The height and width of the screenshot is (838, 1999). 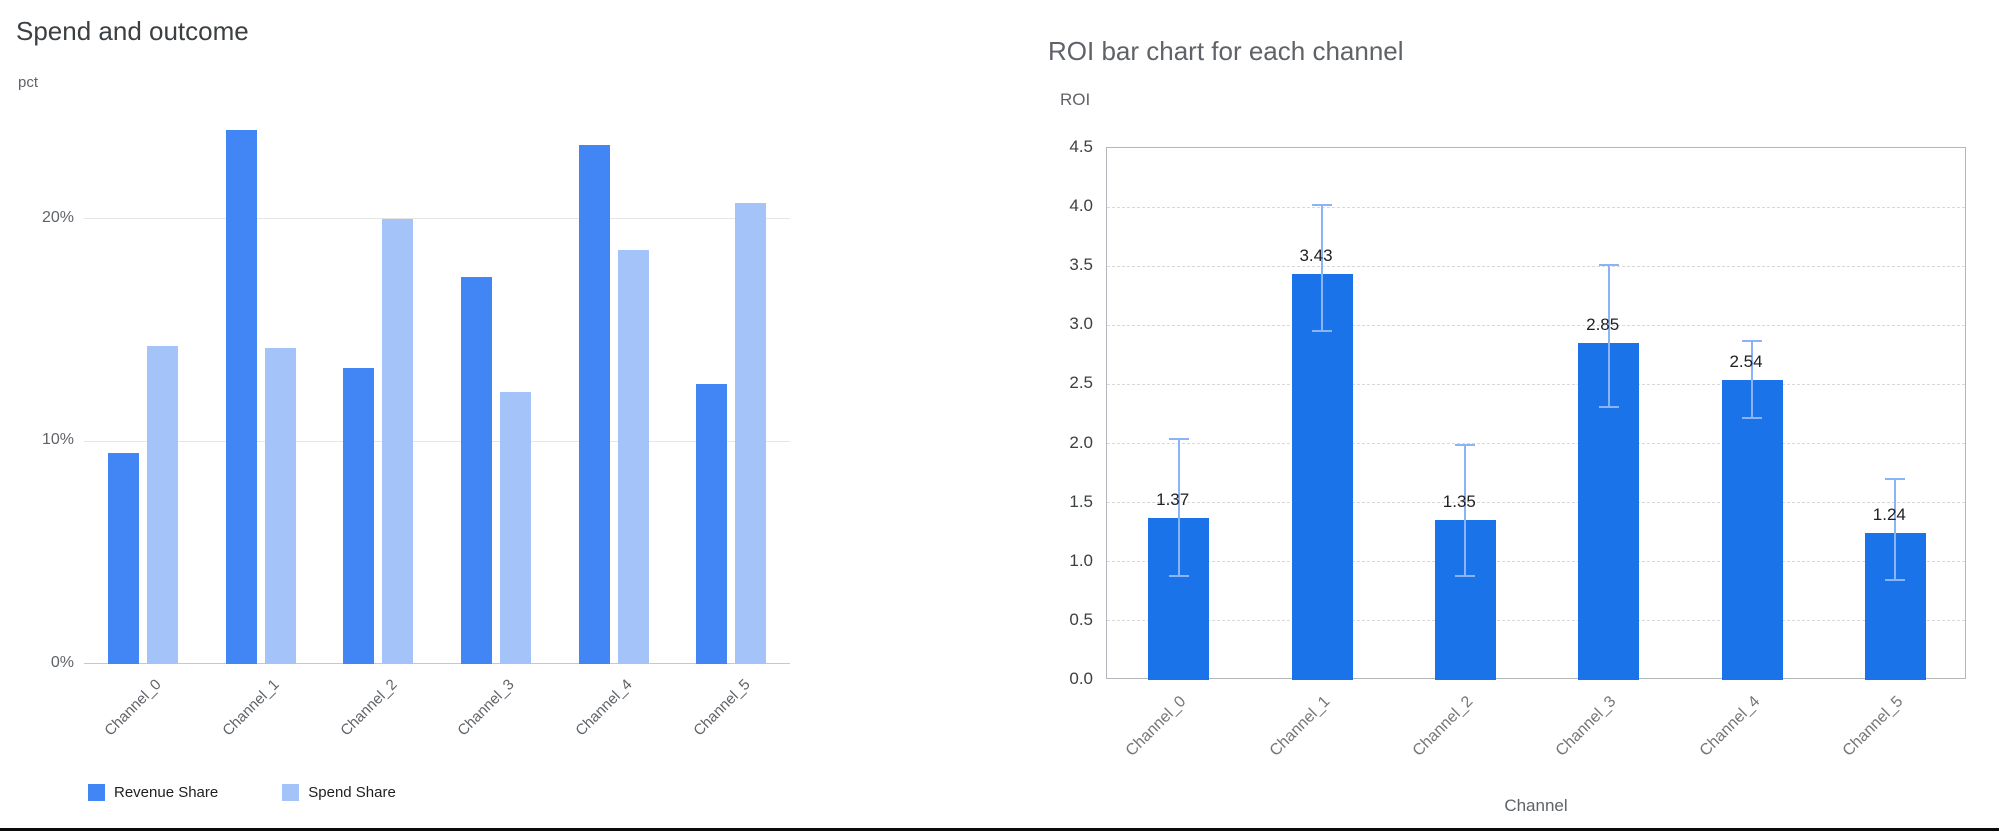 I want to click on bar-value-label: 3.43, so click(x=1316, y=256).